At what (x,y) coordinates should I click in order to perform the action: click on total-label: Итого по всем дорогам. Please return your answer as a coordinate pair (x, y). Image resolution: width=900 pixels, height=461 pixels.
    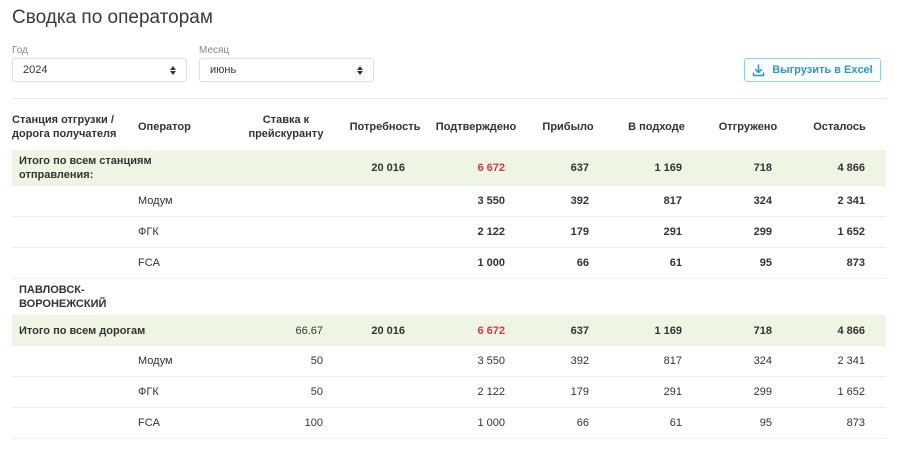
    Looking at the image, I should click on (120, 330).